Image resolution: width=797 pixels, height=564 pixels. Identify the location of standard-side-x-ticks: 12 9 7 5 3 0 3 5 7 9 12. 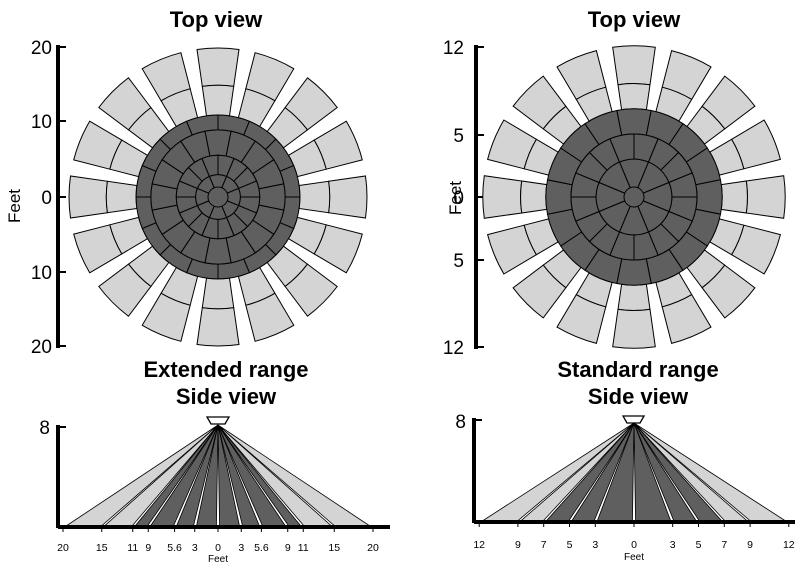
(634, 536).